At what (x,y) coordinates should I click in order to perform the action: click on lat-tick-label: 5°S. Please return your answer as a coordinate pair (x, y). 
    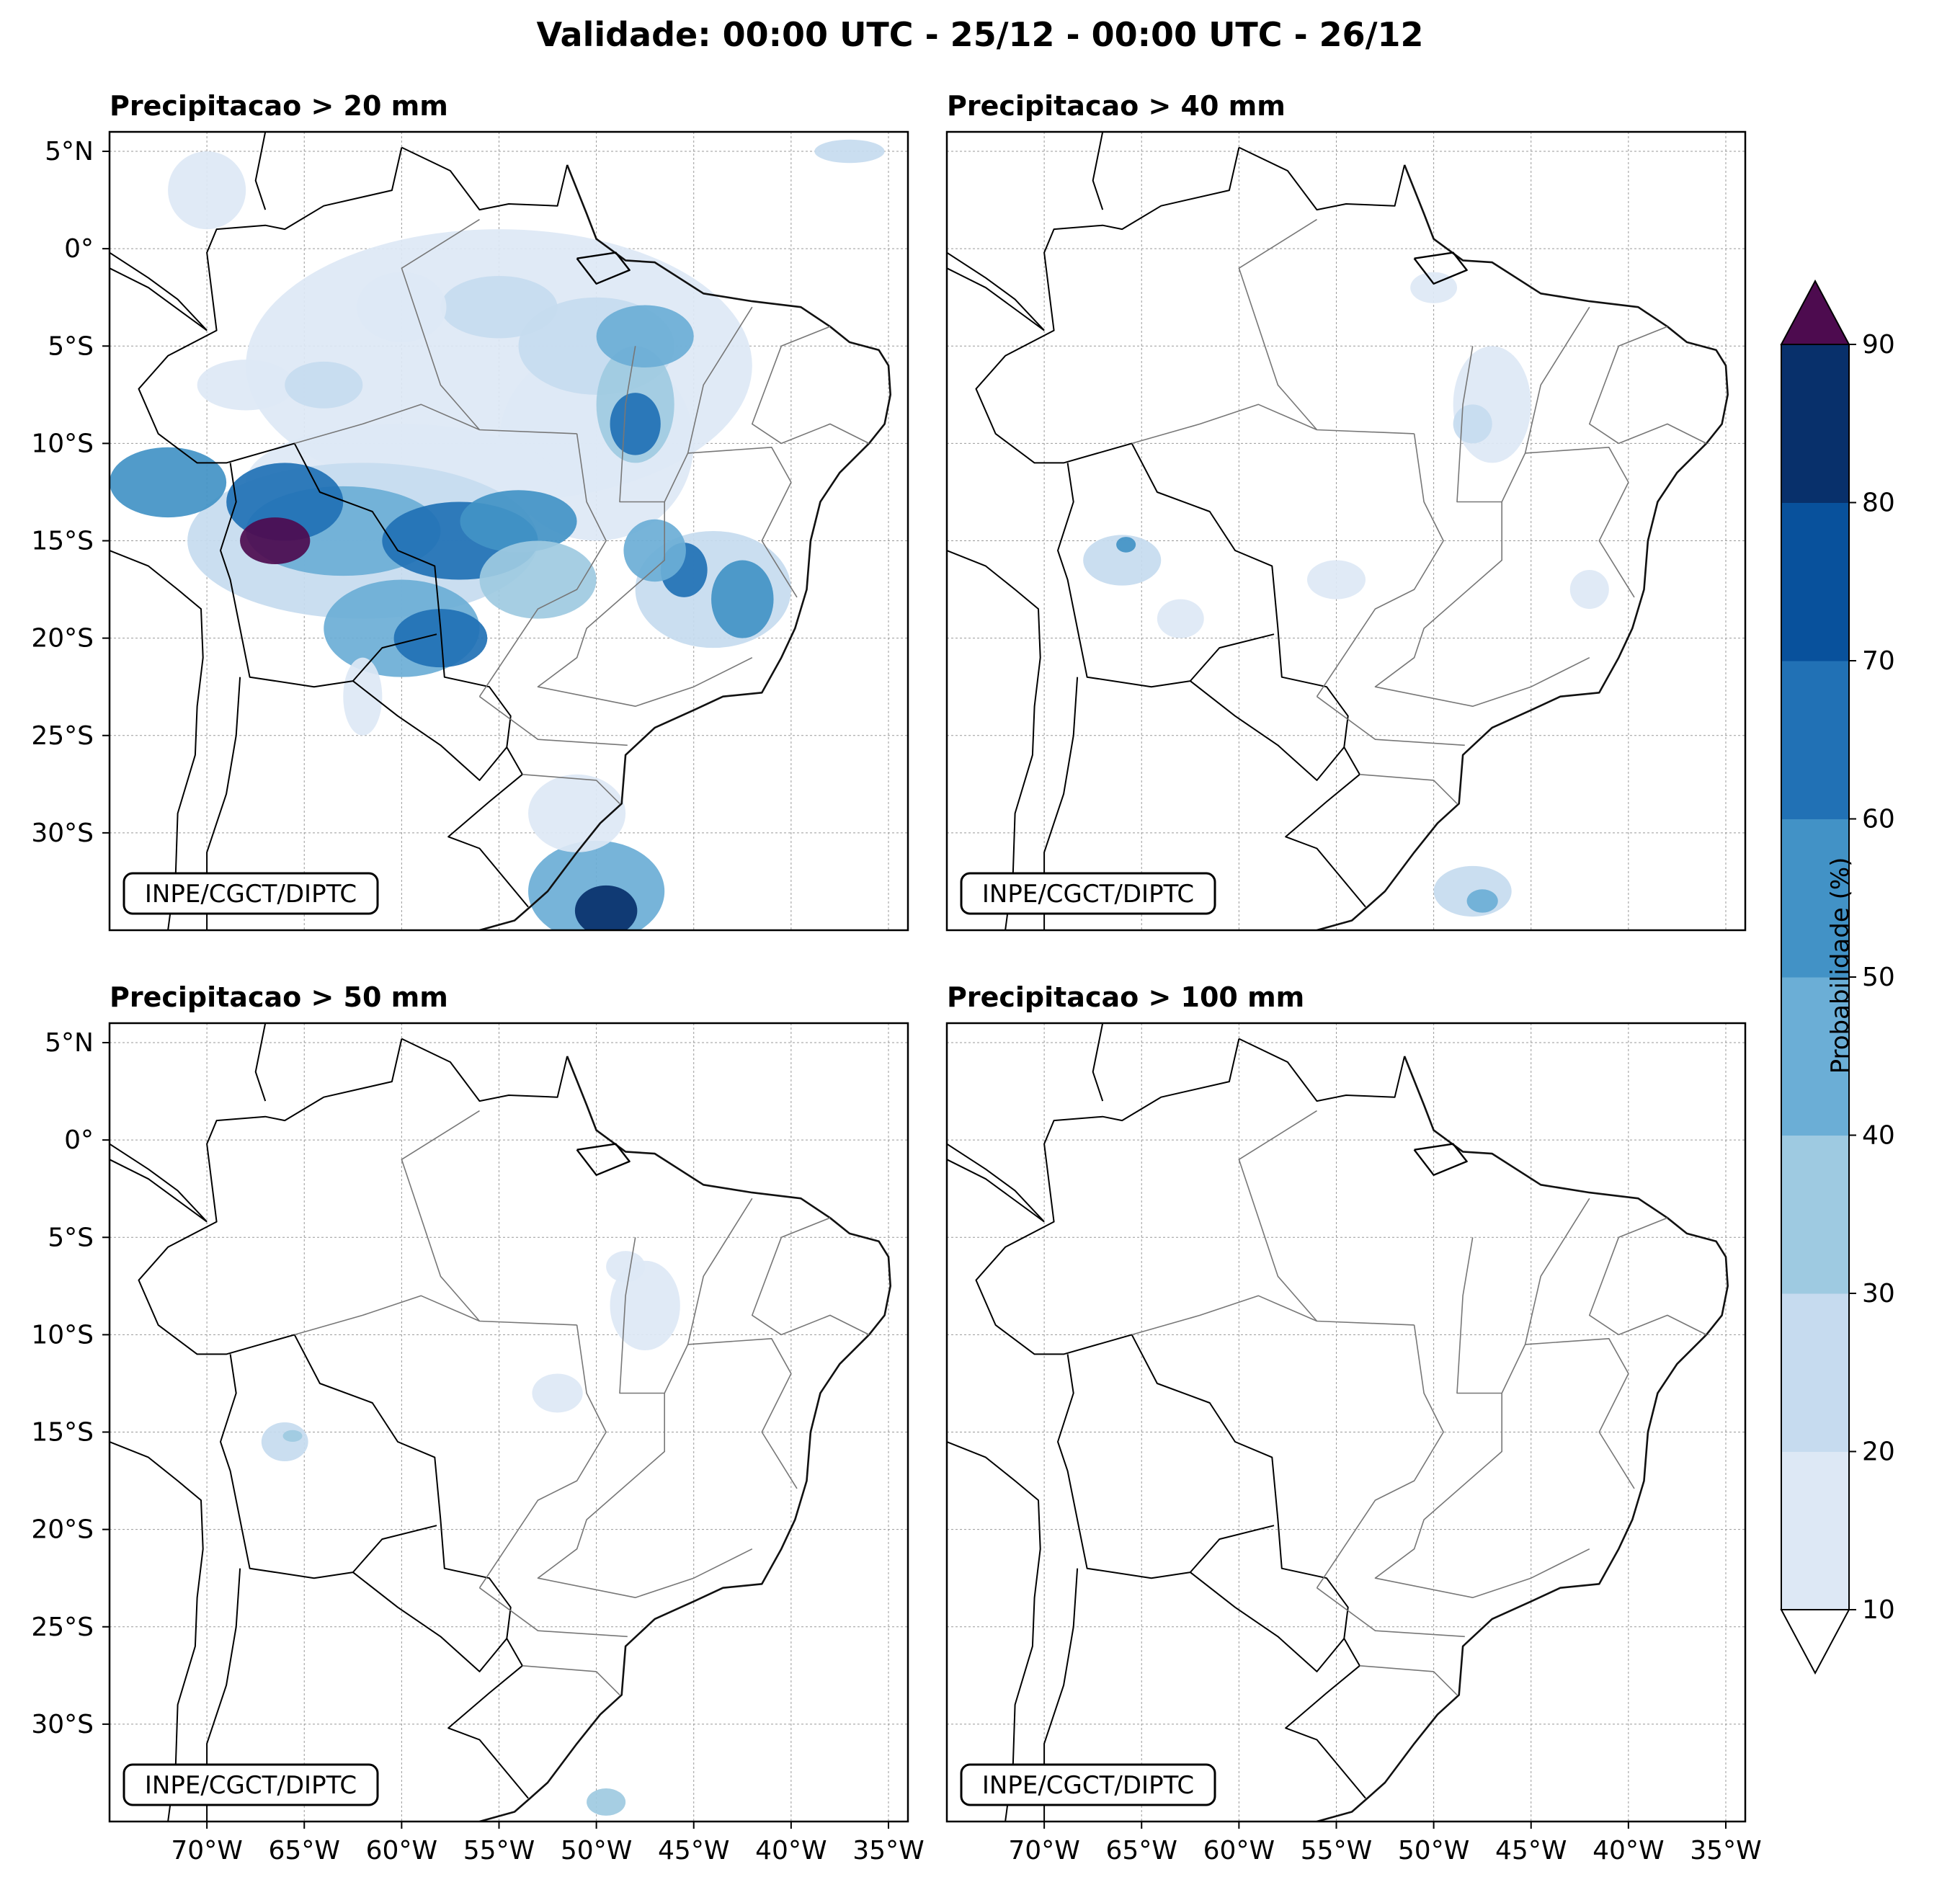
    Looking at the image, I should click on (71, 346).